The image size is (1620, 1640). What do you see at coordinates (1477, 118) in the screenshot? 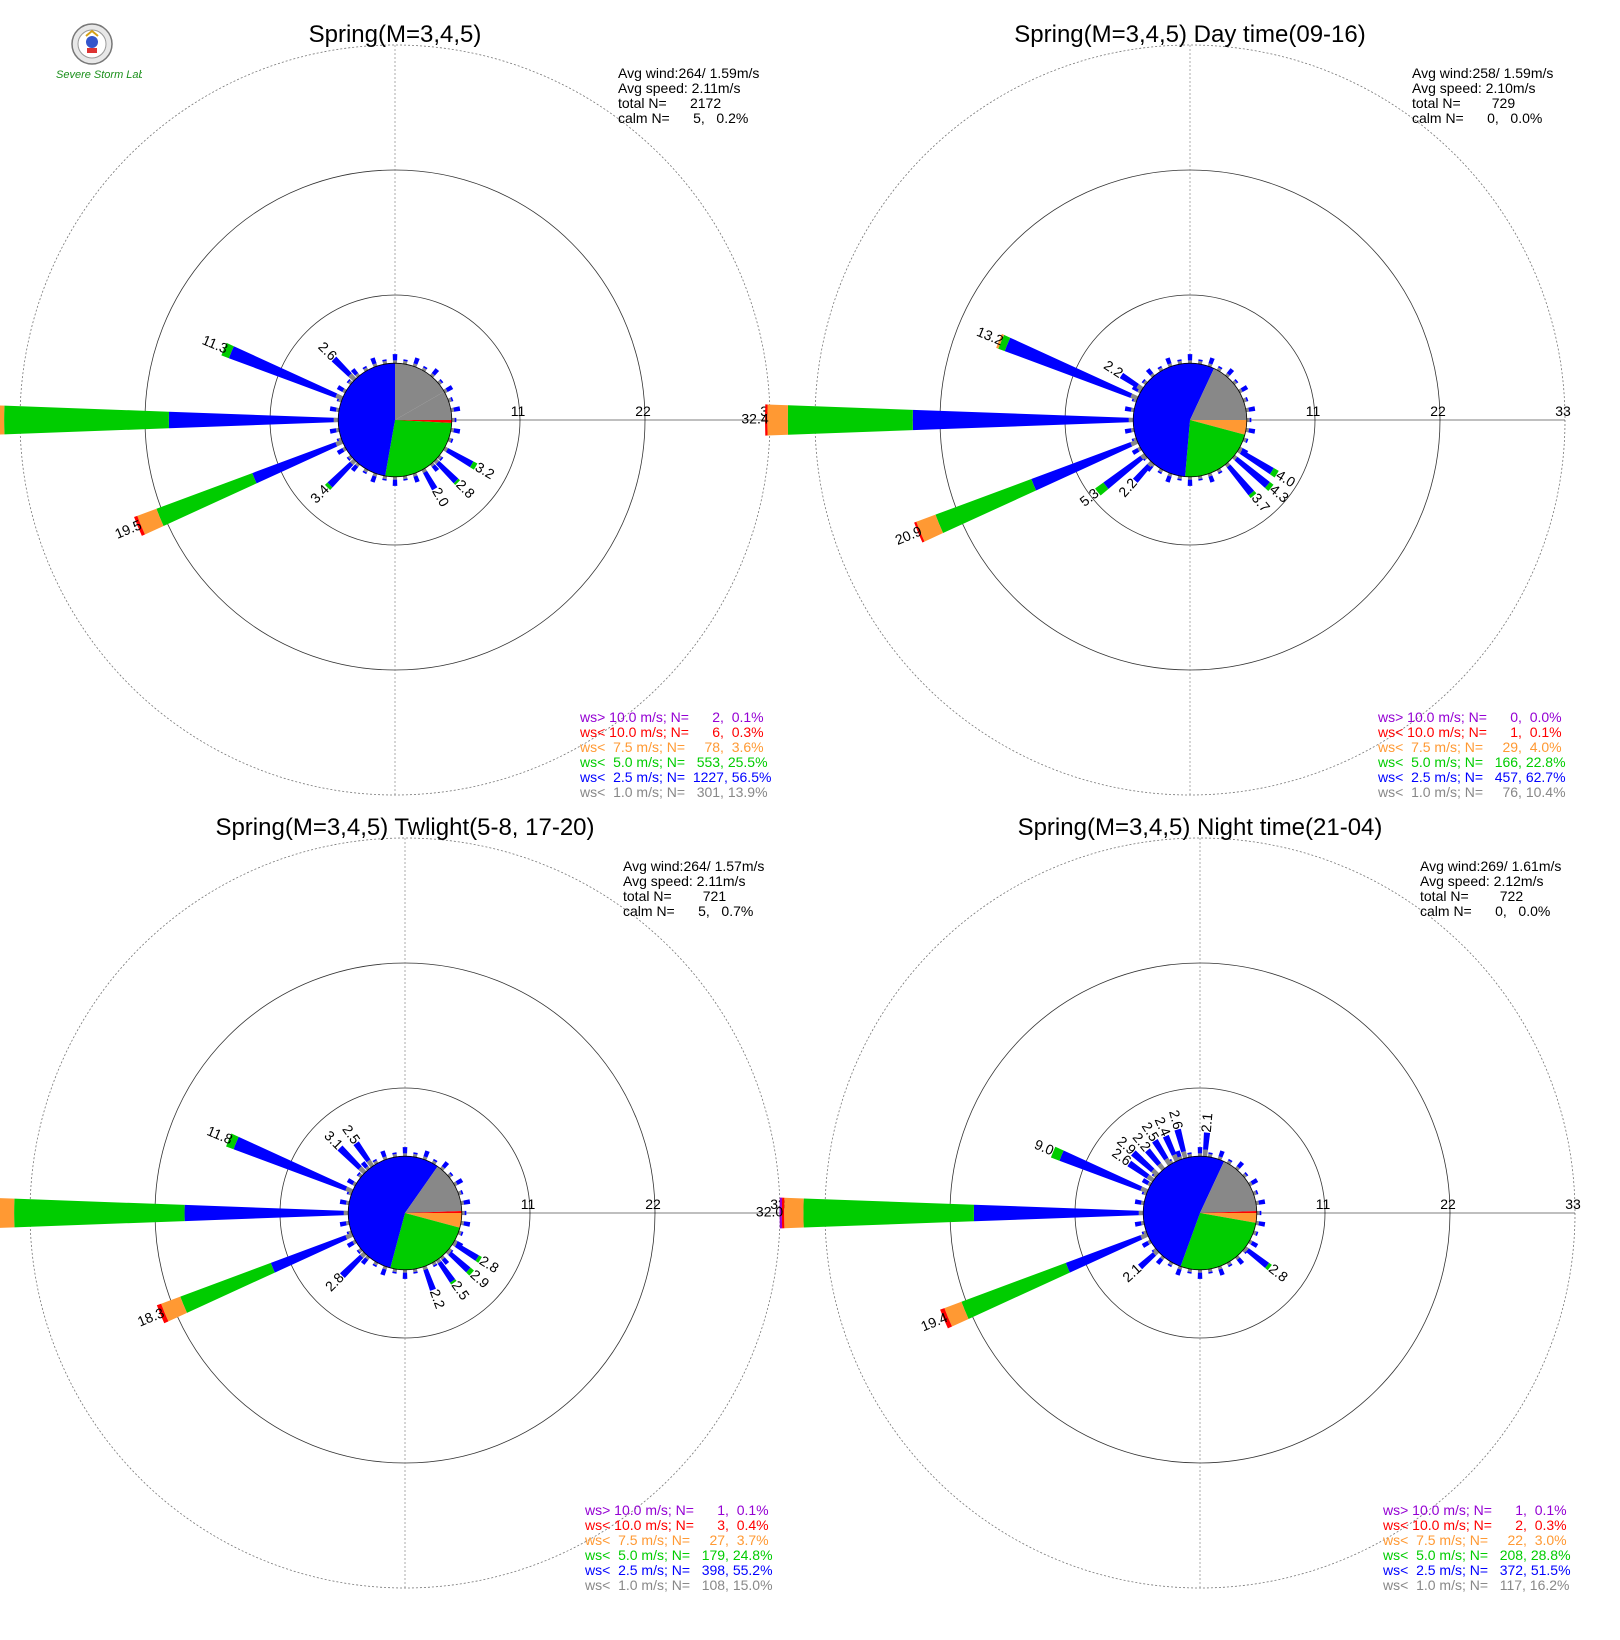
I see `stat-line4: calm N= 0, 0.0%` at bounding box center [1477, 118].